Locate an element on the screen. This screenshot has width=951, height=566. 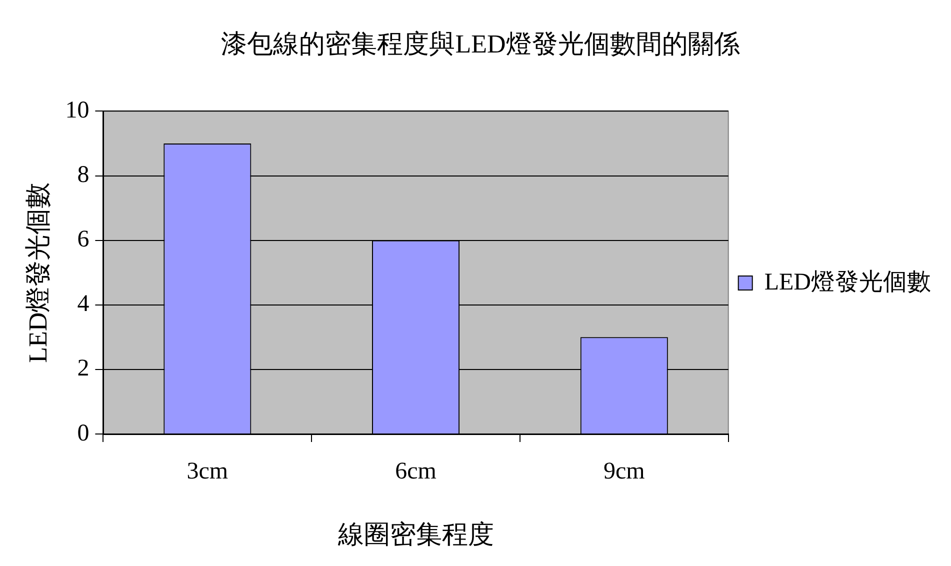
legend-label: LED燈發光個數 is located at coordinates (848, 282).